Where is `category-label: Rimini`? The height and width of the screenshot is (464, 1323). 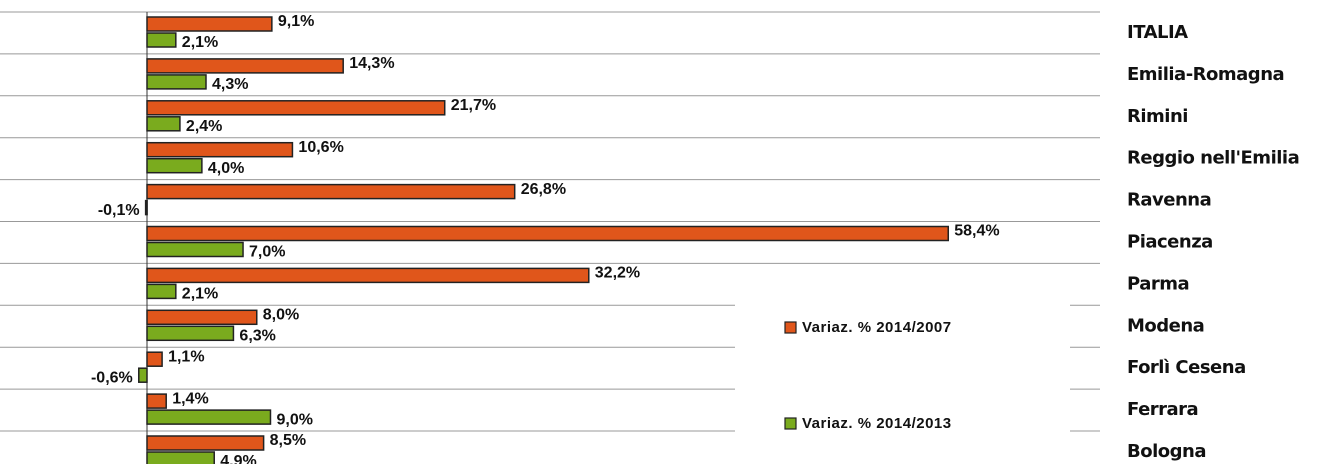 category-label: Rimini is located at coordinates (1157, 116).